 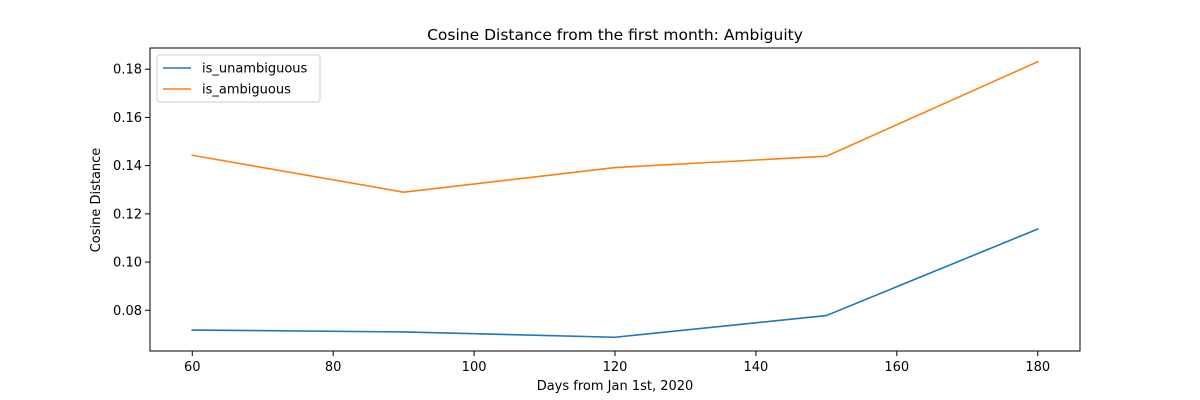 What do you see at coordinates (896, 367) in the screenshot?
I see `x-tick-label: 160` at bounding box center [896, 367].